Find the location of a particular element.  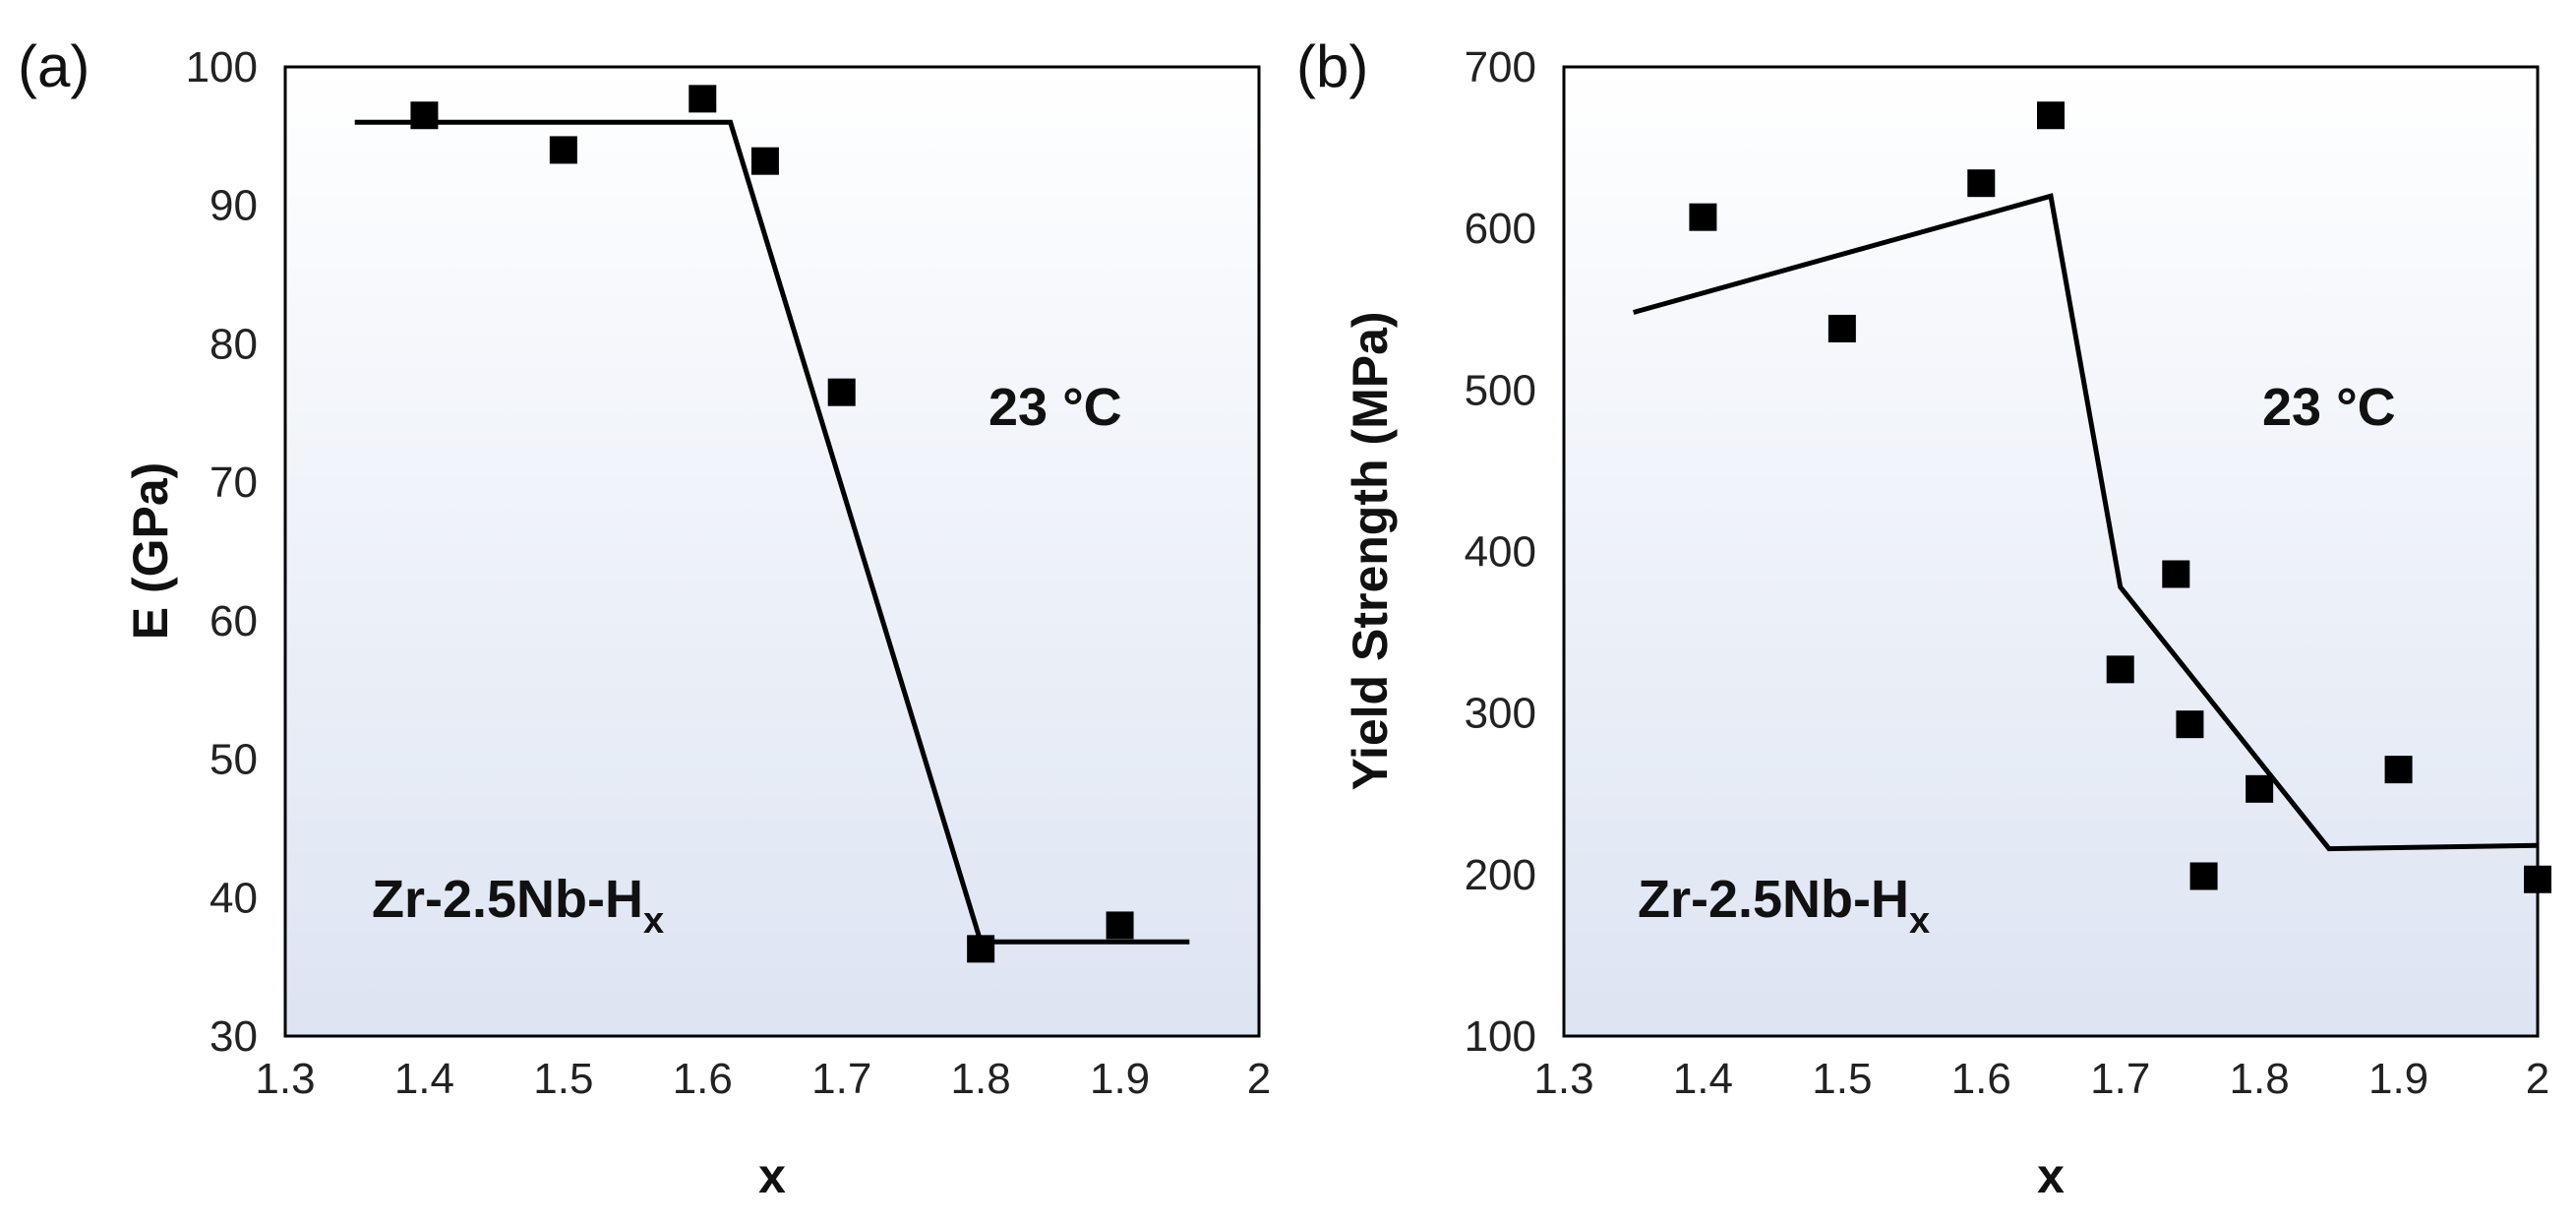

panel-a-material-base: Zr-2.5Nb-H is located at coordinates (507, 899).